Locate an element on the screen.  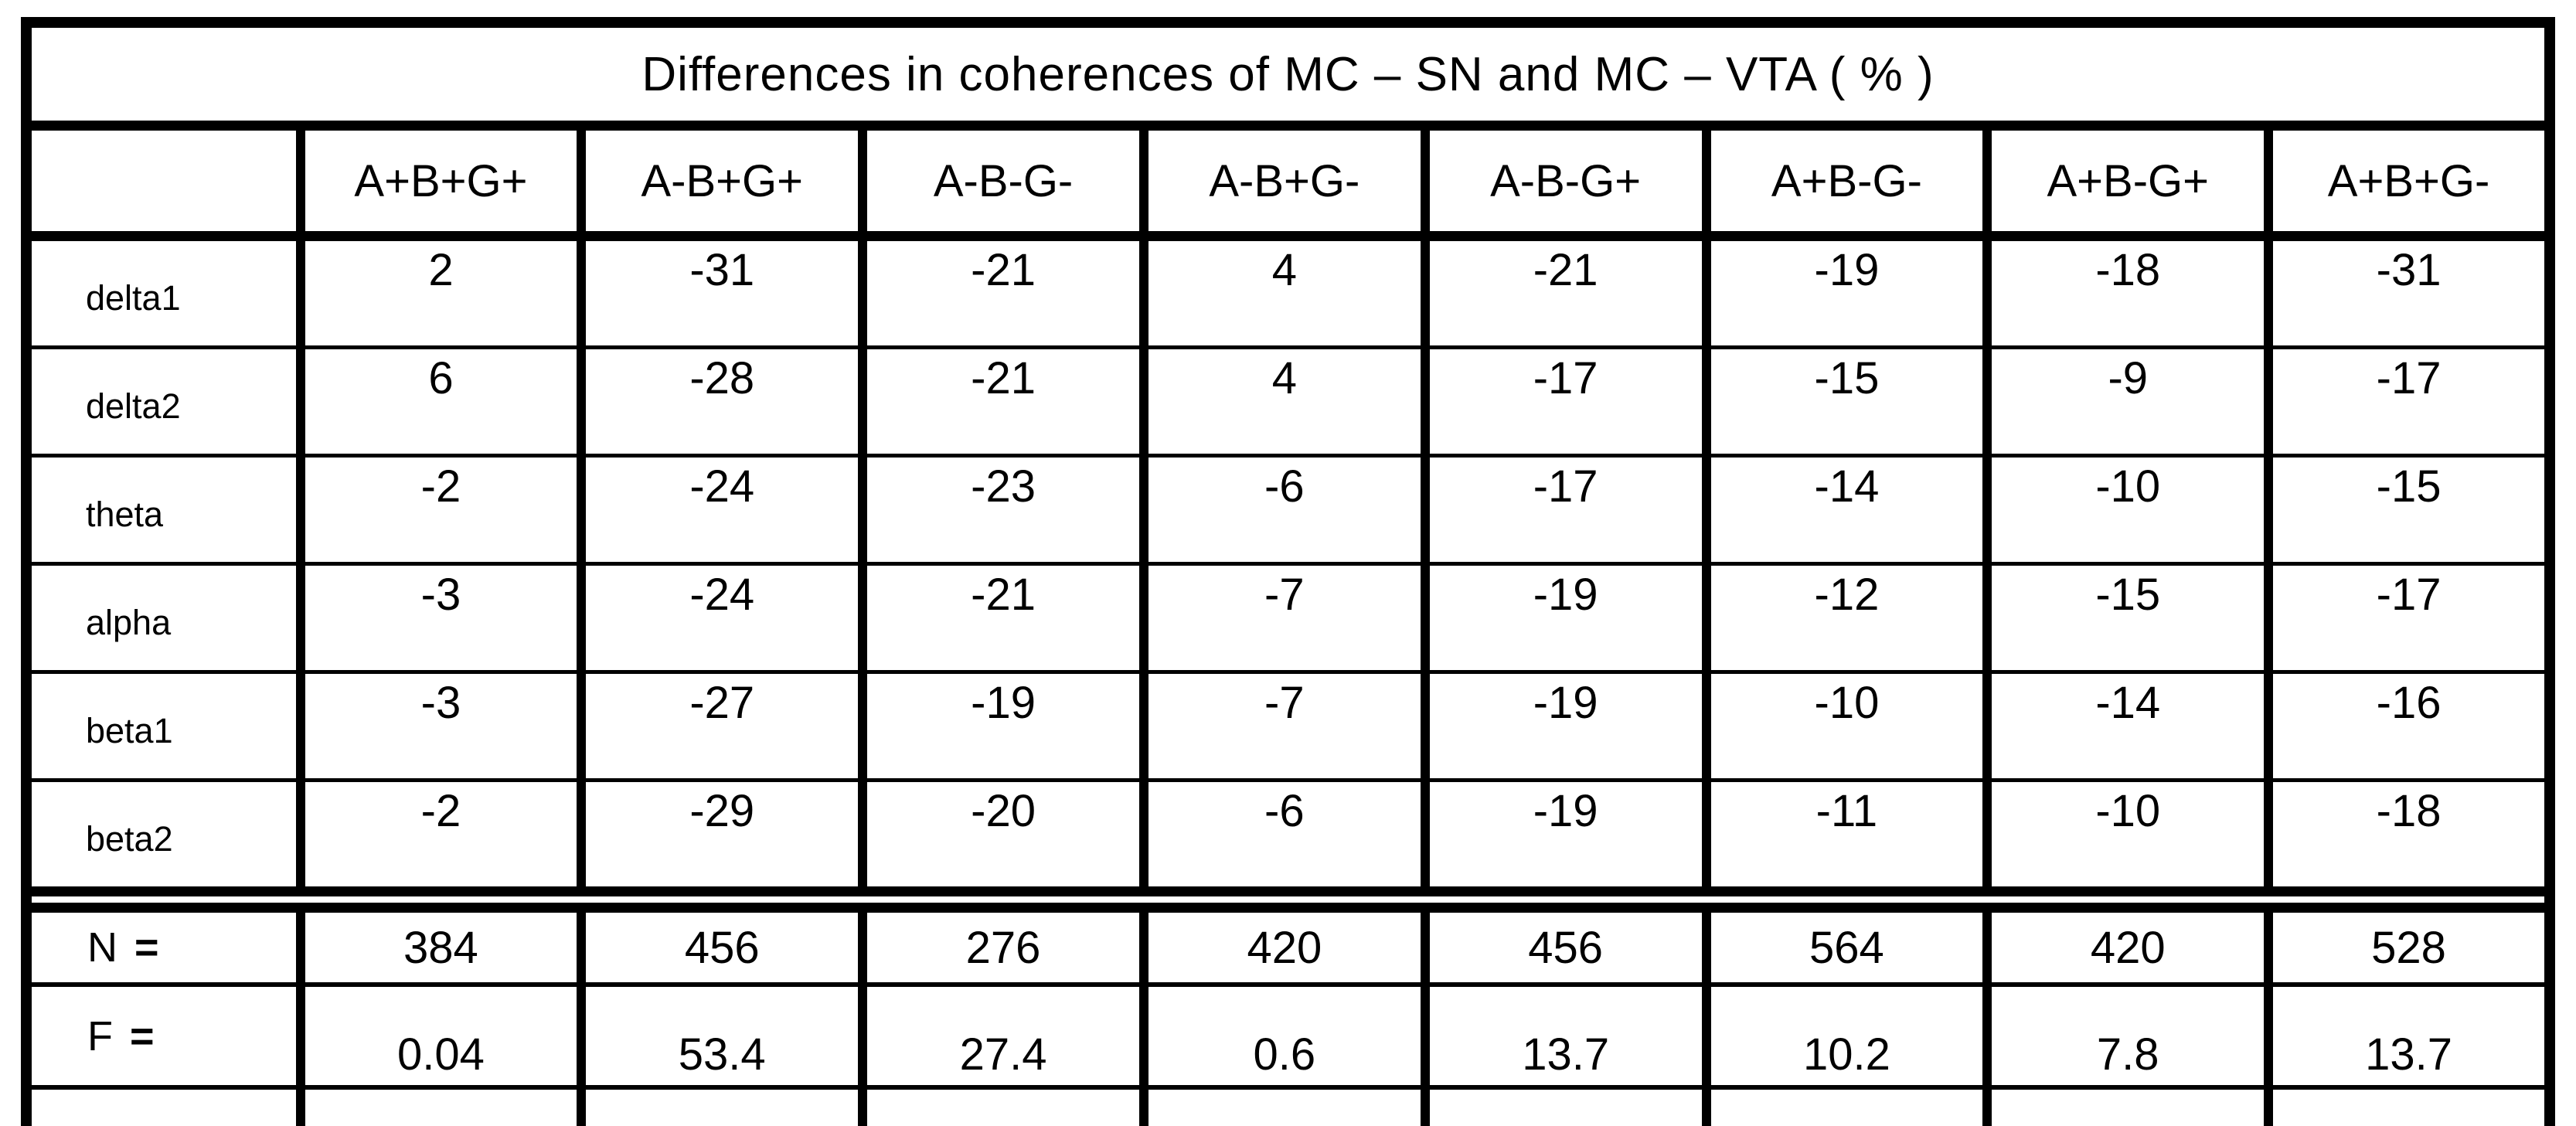
stat-cell: 528 is located at coordinates (2407, 947).